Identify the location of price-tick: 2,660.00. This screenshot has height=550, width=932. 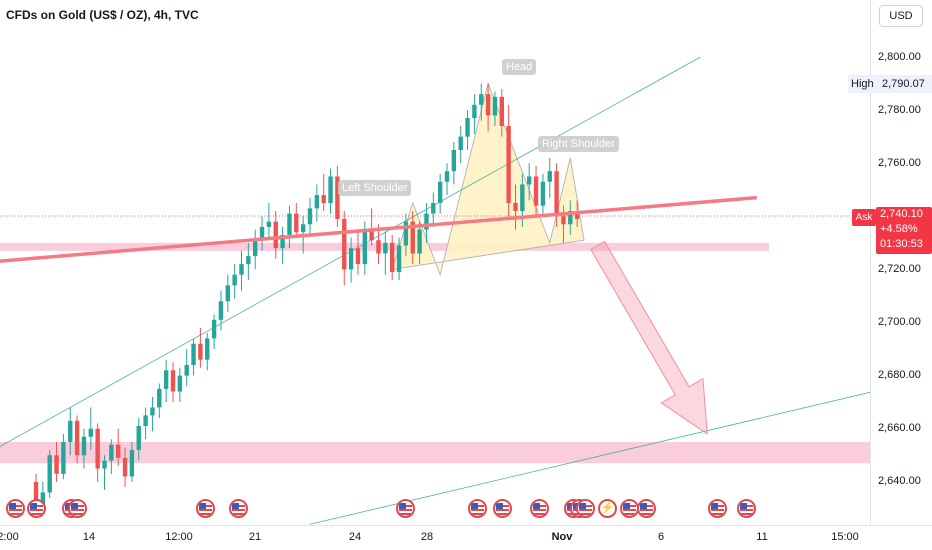
(899, 428).